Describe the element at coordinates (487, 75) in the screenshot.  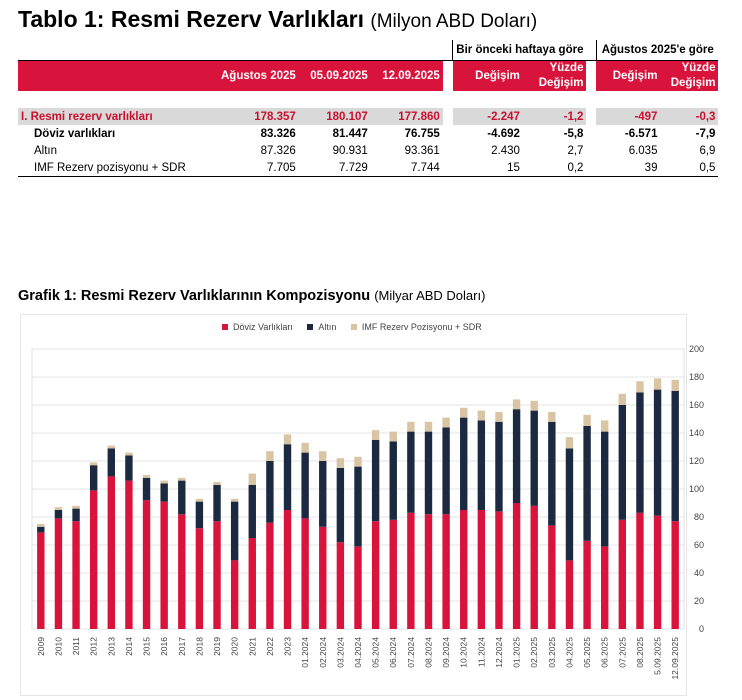
I see `col-header: Değişim` at that location.